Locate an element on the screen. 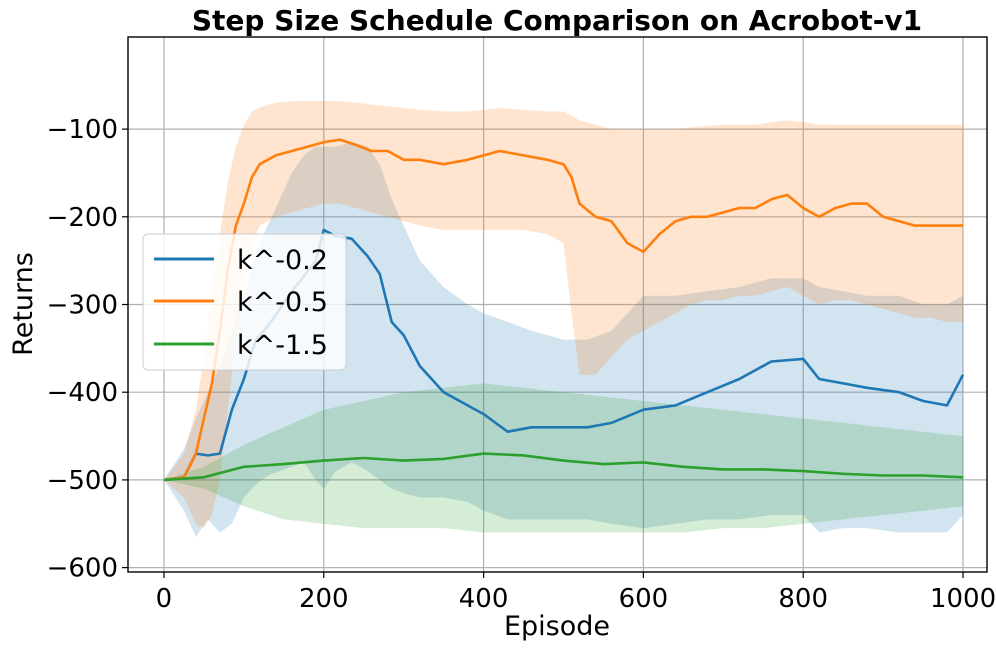 This screenshot has height=648, width=996. x-tick-label: 400 is located at coordinates (484, 599).